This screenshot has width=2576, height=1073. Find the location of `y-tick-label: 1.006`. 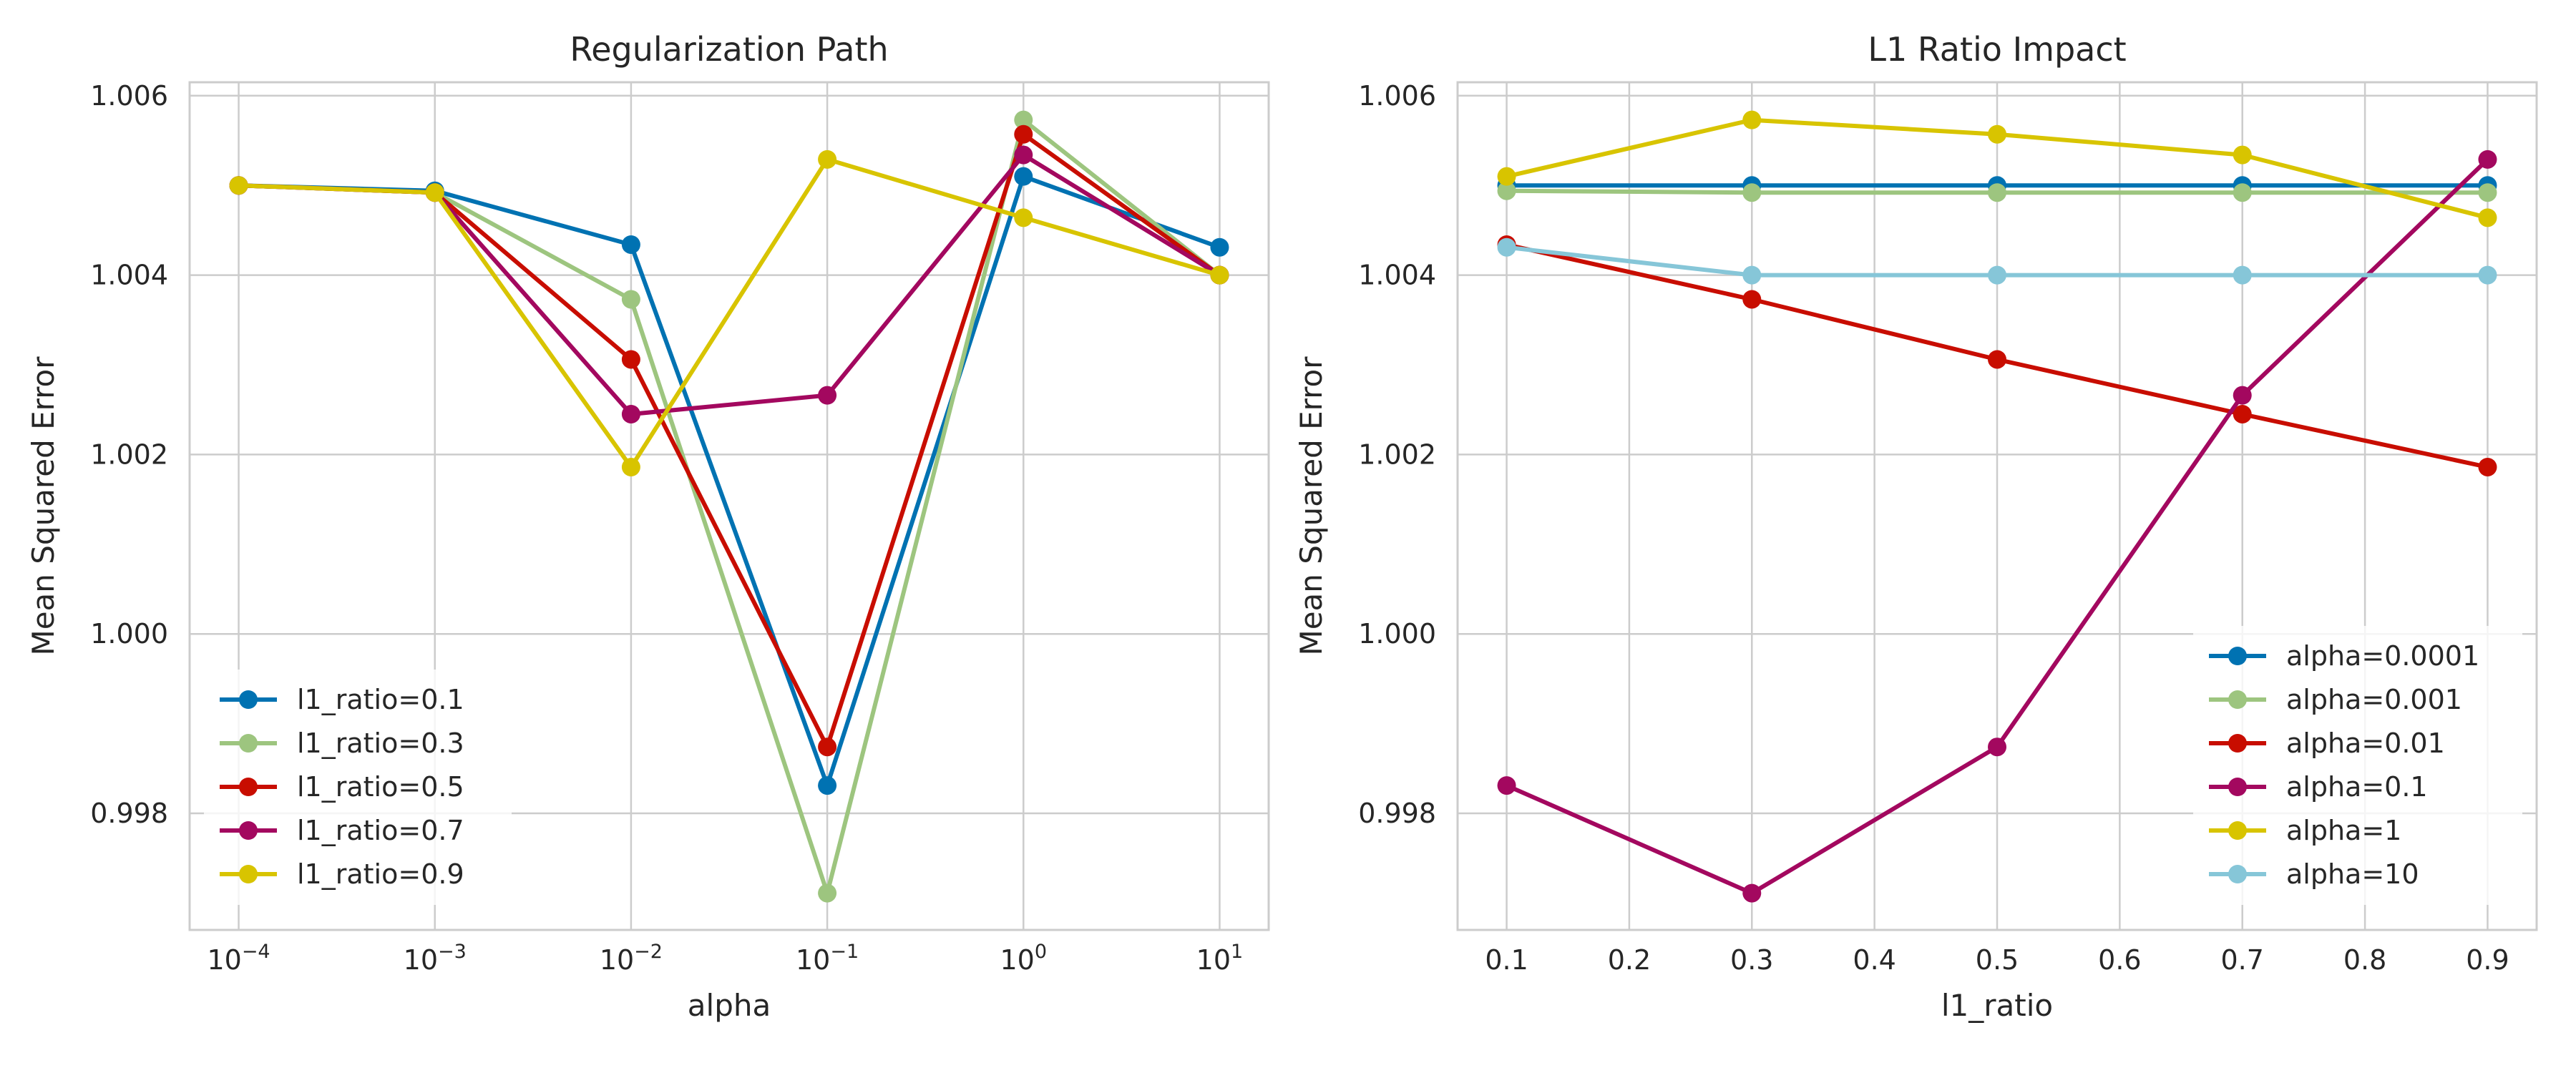

y-tick-label: 1.006 is located at coordinates (1397, 96).